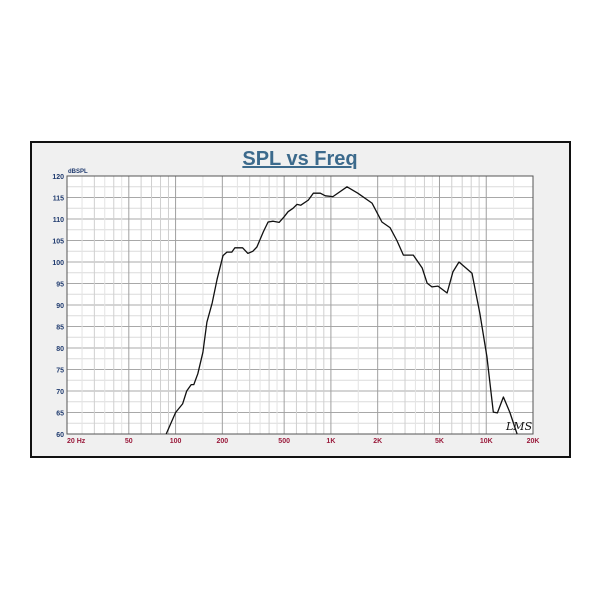 This screenshot has width=600, height=600. Describe the element at coordinates (222, 441) in the screenshot. I see `x-tick-label: 200` at that location.